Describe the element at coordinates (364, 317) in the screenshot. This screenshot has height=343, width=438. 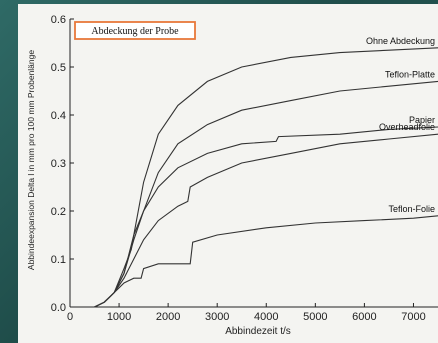
I see `x-tick-label: 6000` at that location.